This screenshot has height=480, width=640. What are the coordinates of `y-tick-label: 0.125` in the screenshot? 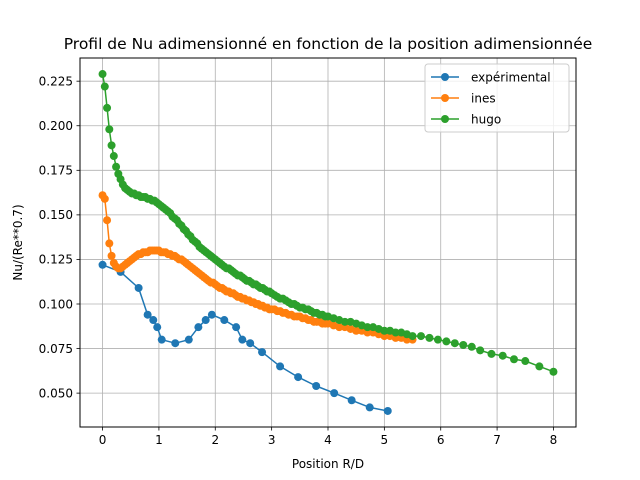 It's located at (56, 260).